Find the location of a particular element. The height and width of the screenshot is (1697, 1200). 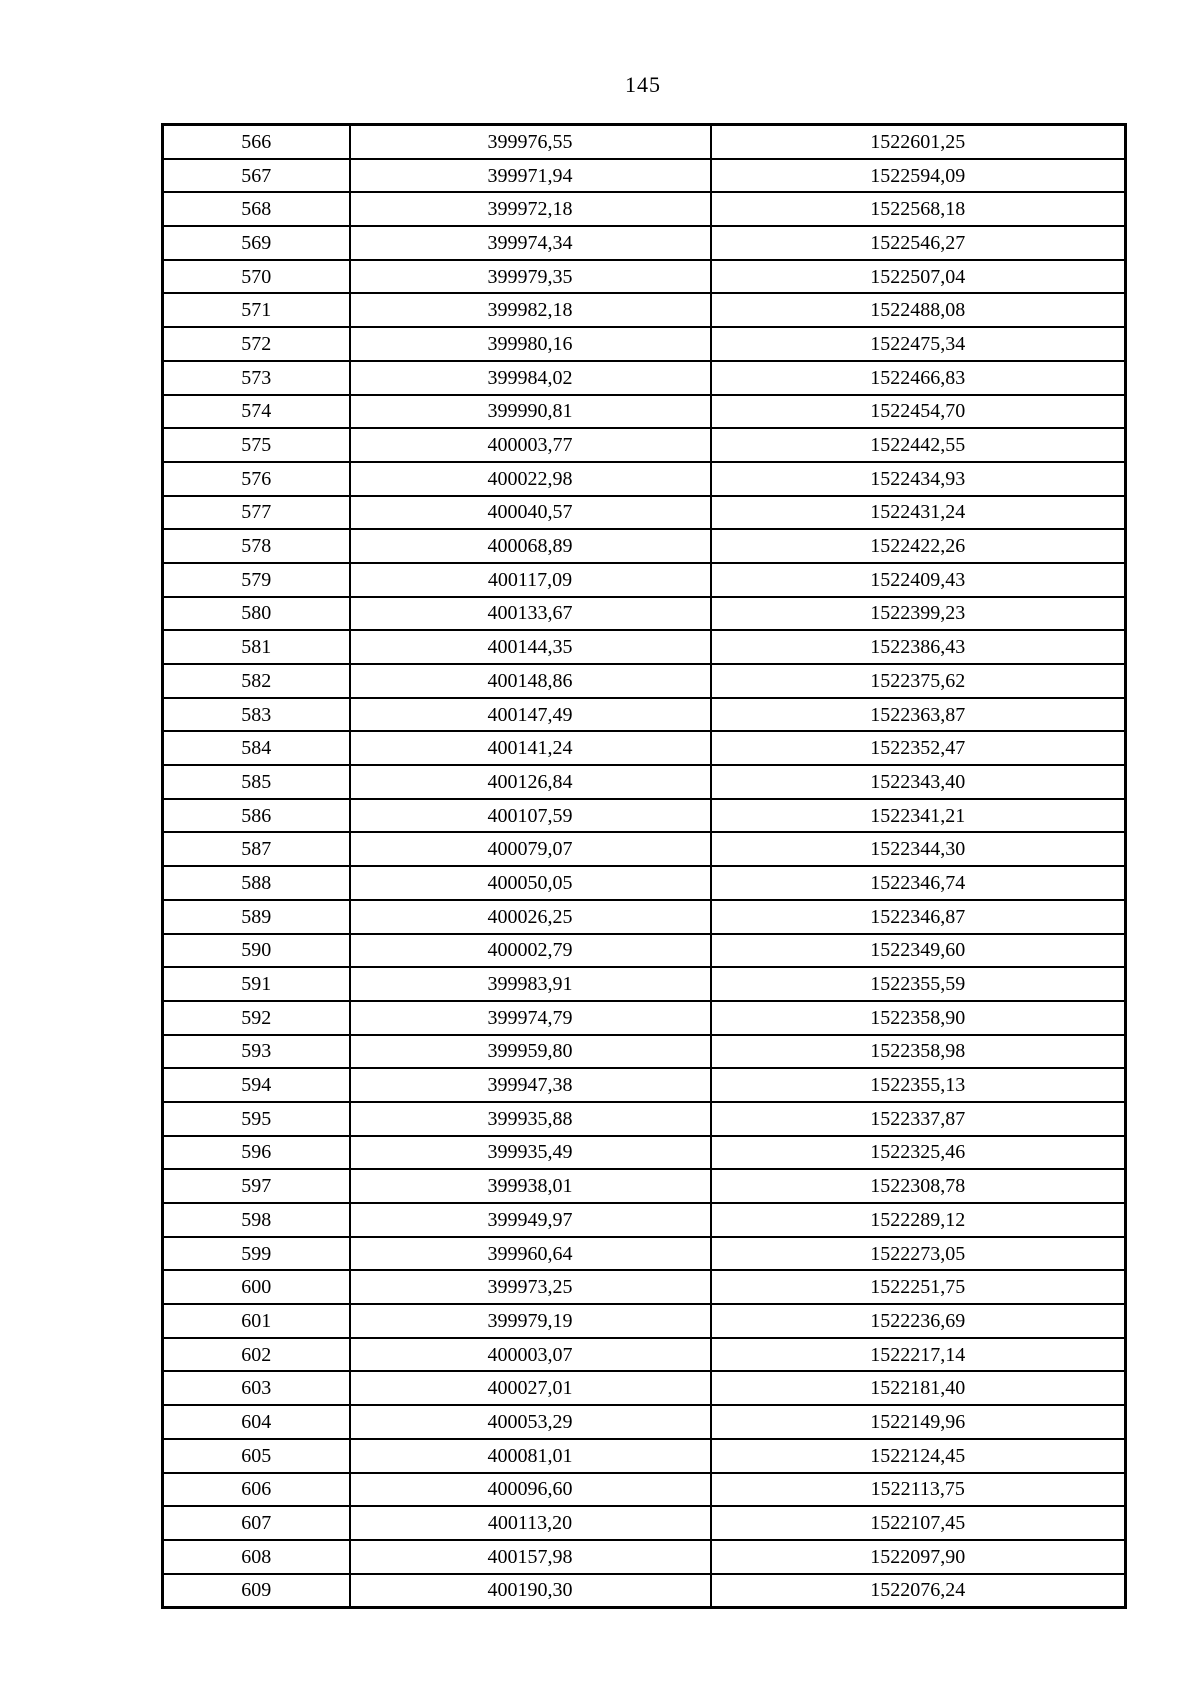

cell-x-coordinate: 399979,35 is located at coordinates (530, 276).